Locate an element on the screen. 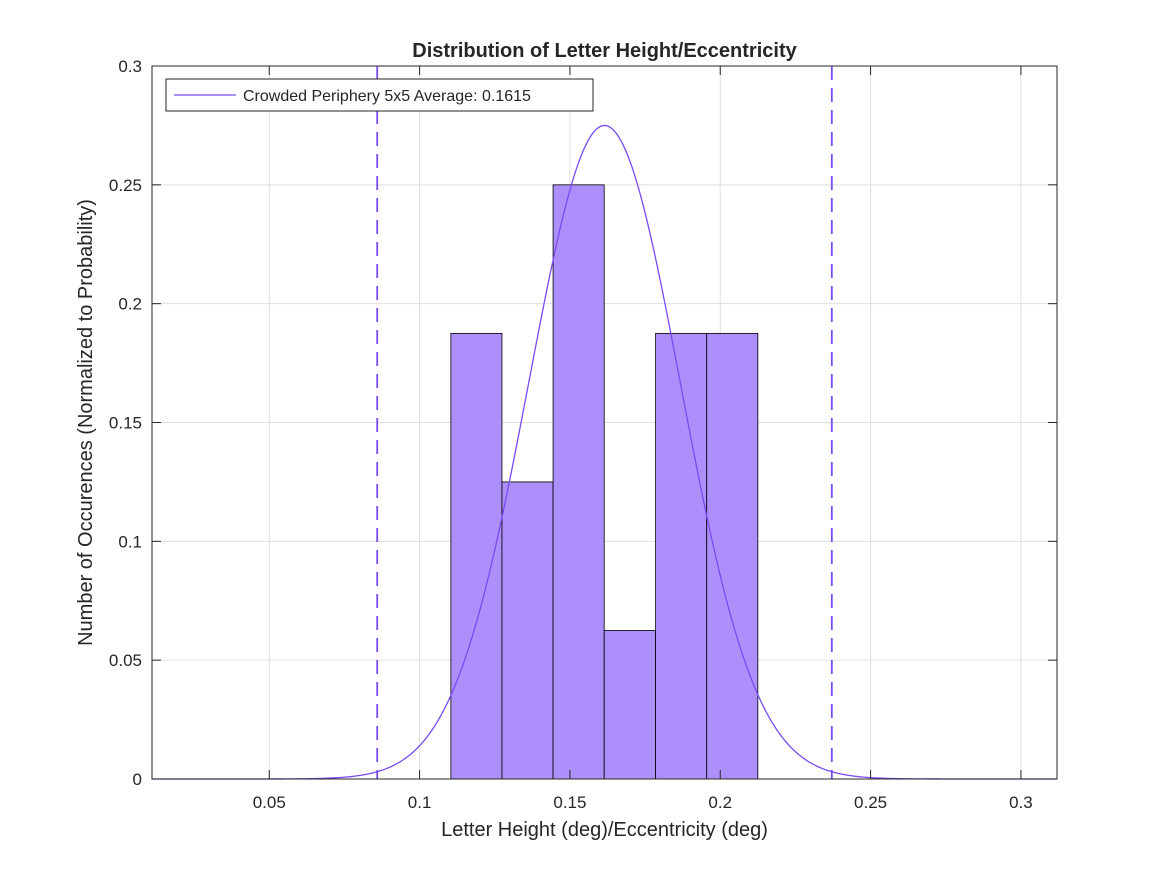  y-tick-label: 0.15 is located at coordinates (125, 423).